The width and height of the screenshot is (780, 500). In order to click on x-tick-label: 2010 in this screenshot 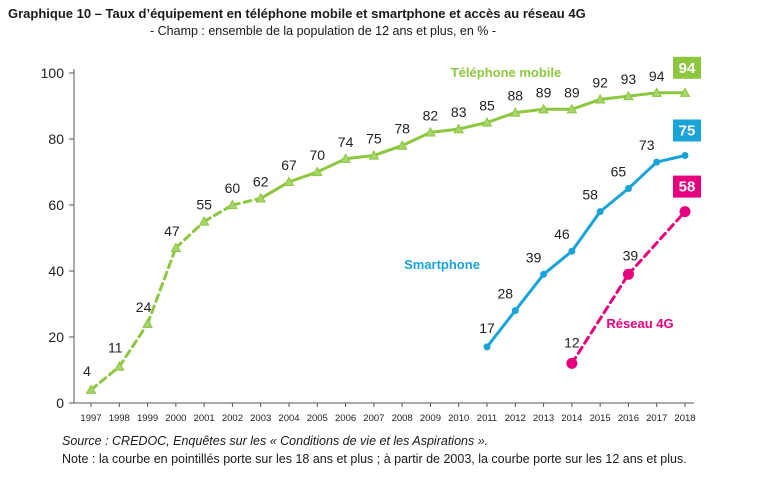, I will do `click(458, 418)`.